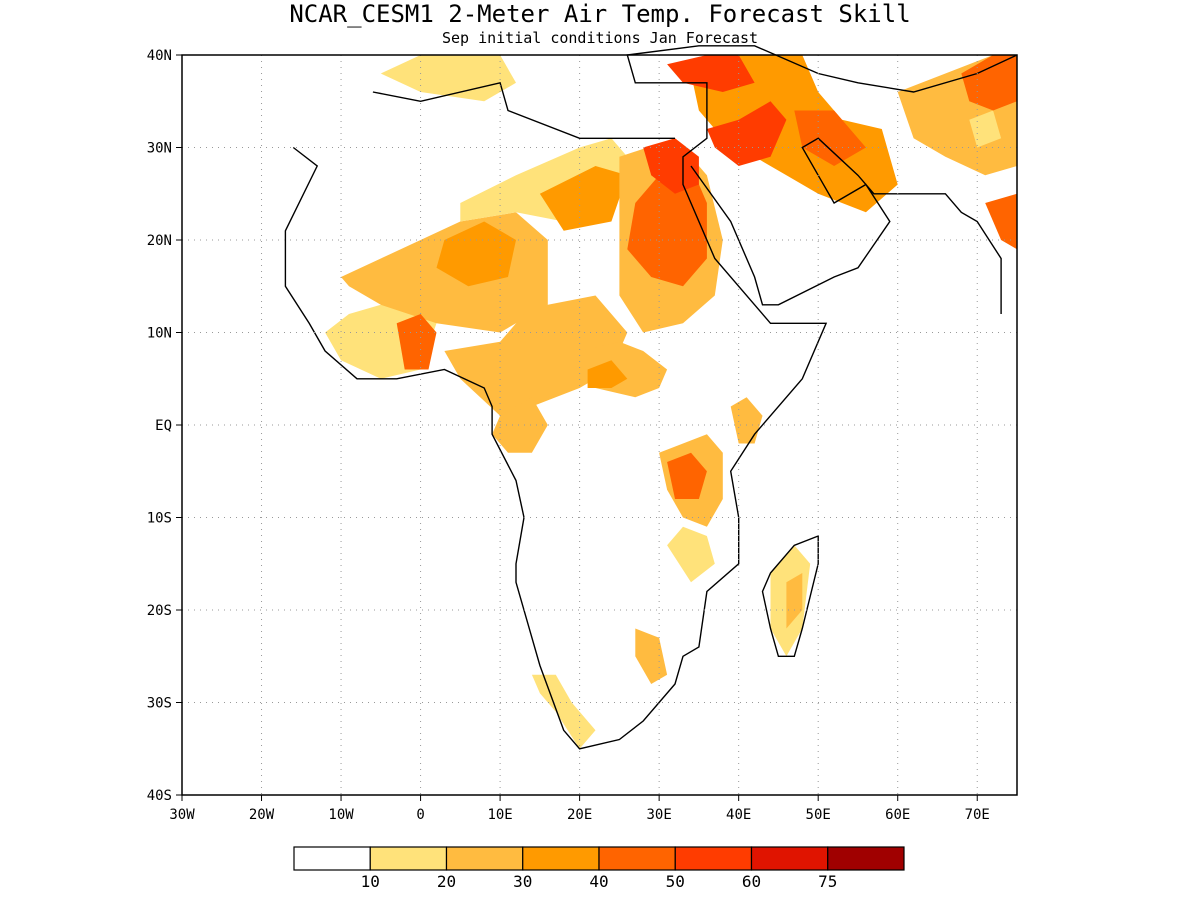 This screenshot has width=1200, height=900. Describe the element at coordinates (159, 519) in the screenshot. I see `lat-tick-label: 10S` at that location.